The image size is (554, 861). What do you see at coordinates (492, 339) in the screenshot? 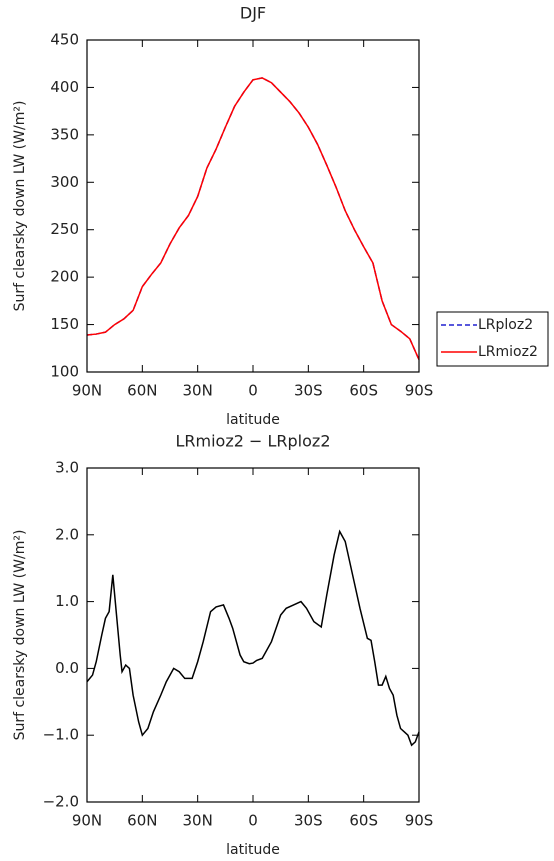
I see `legend-box` at bounding box center [492, 339].